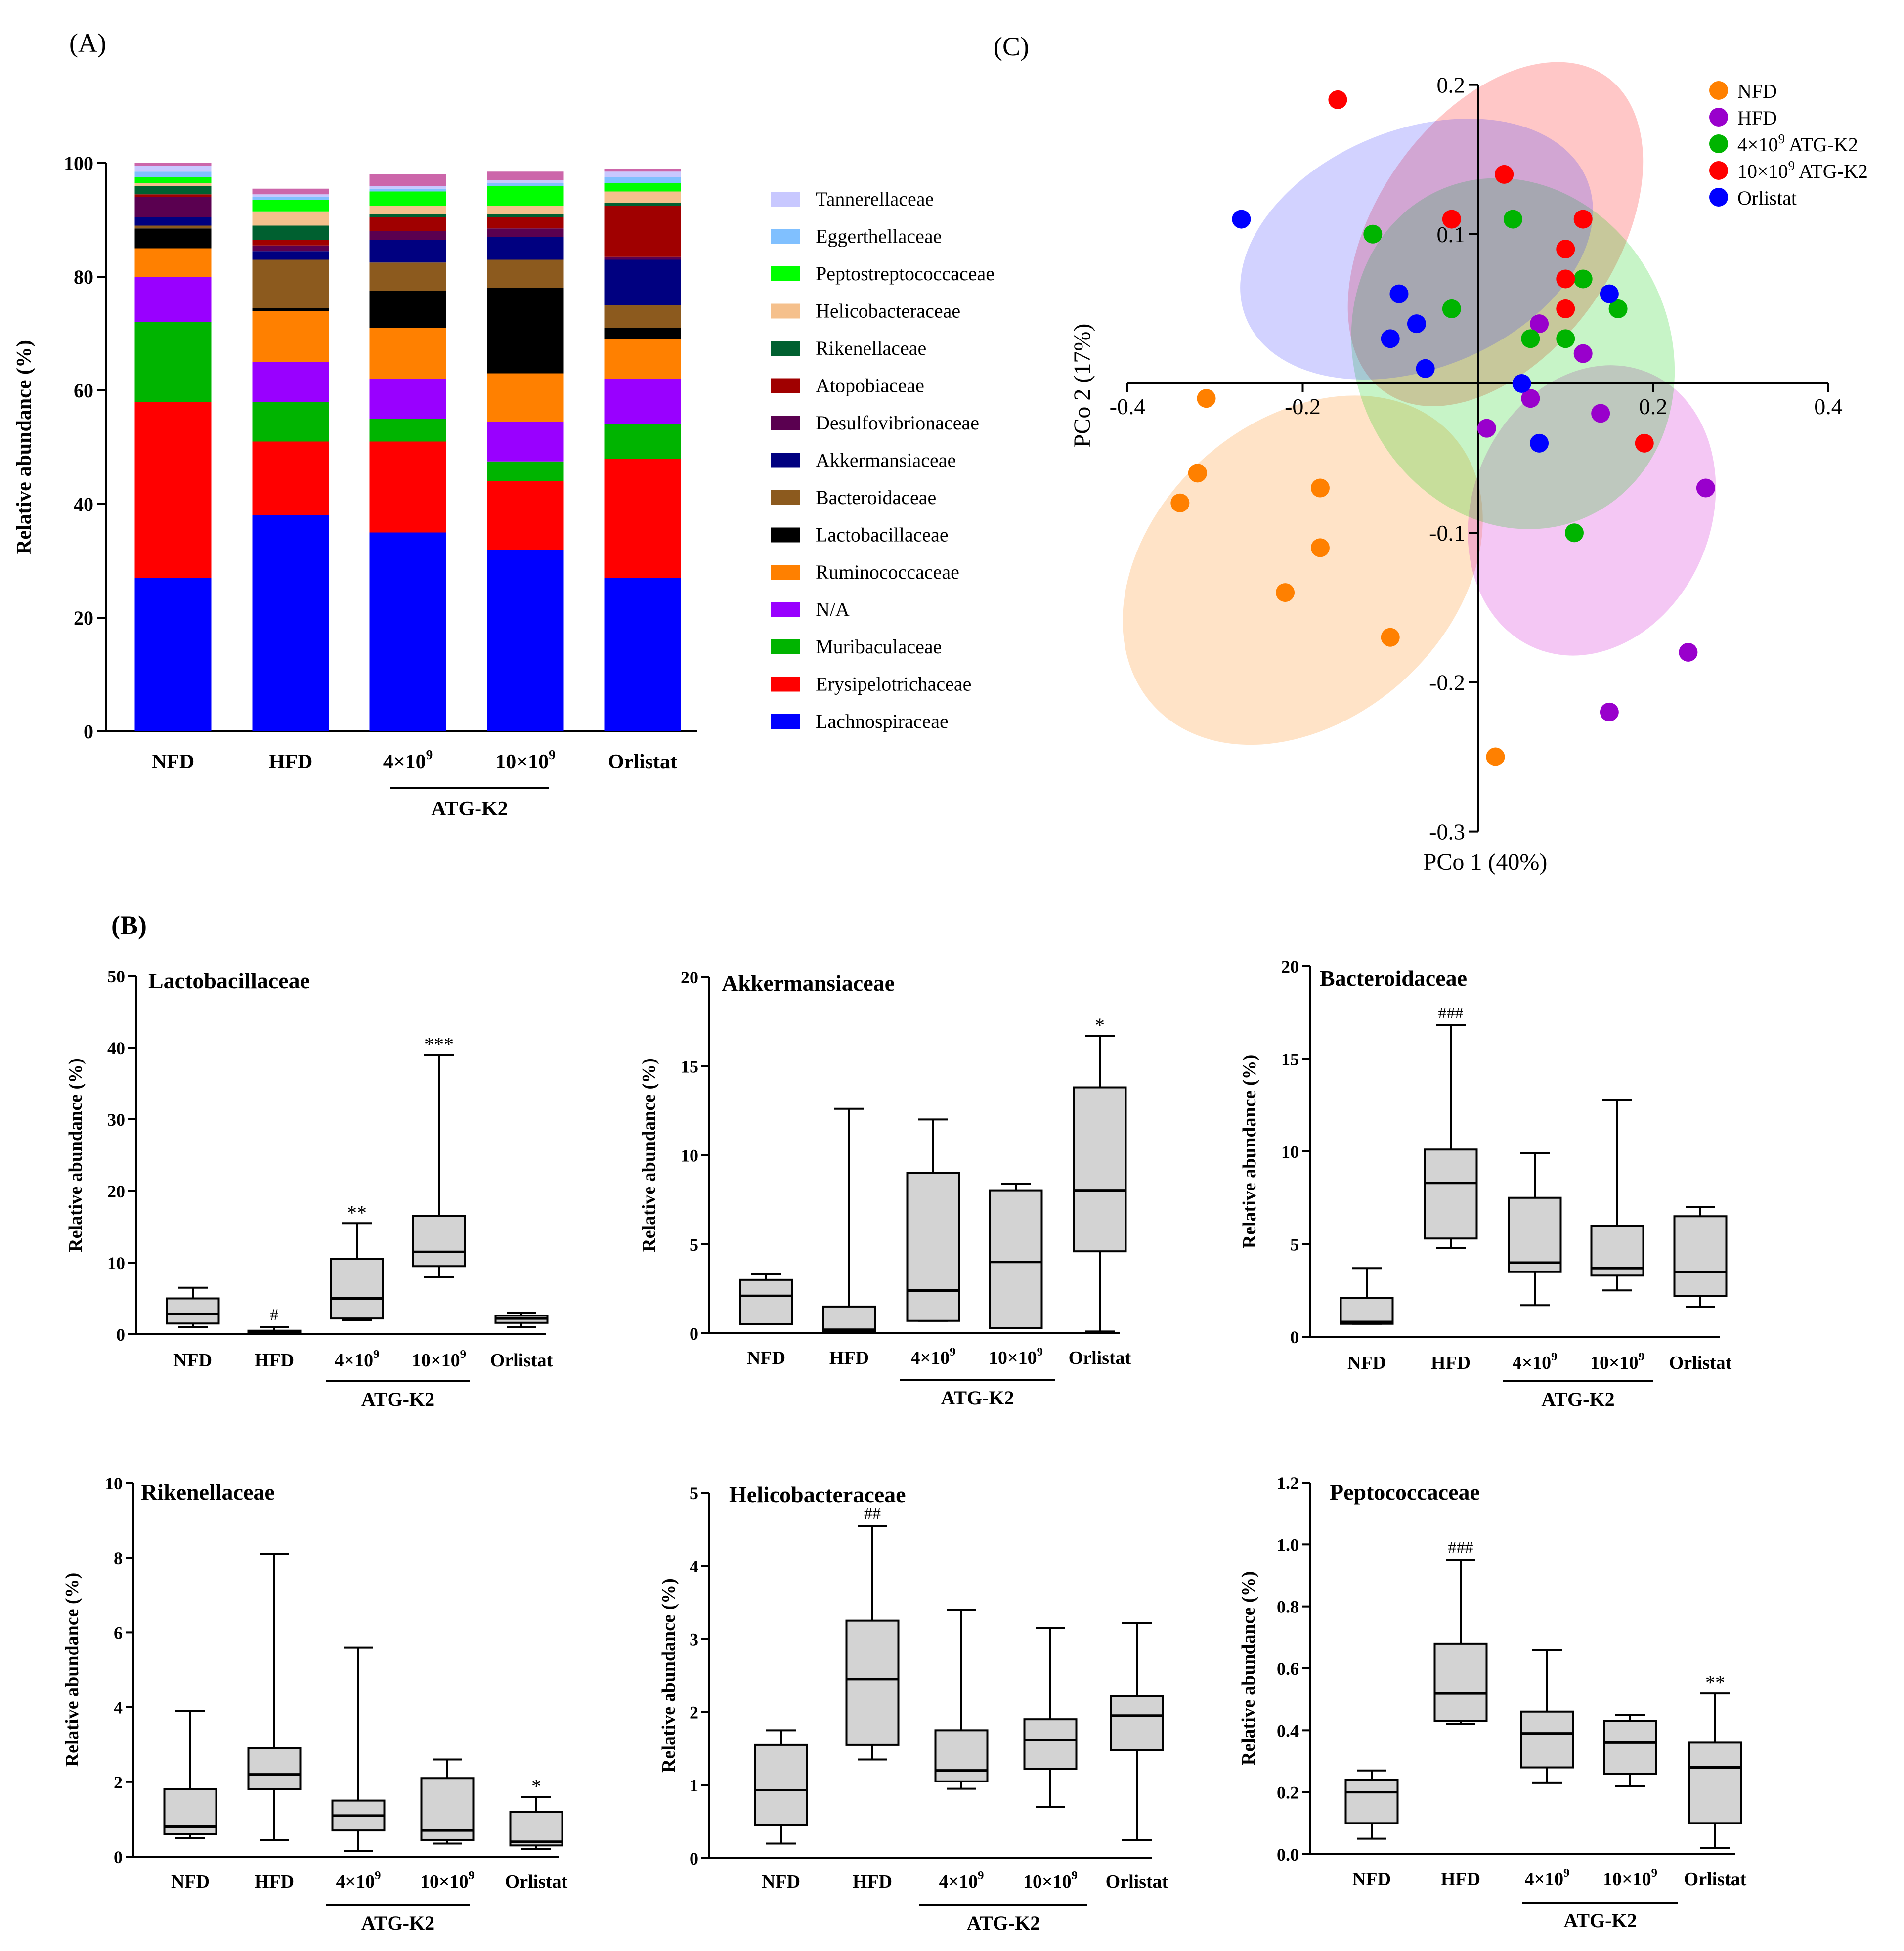 This screenshot has height=1951, width=1904. Describe the element at coordinates (536, 1786) in the screenshot. I see `significance-mark: *` at that location.